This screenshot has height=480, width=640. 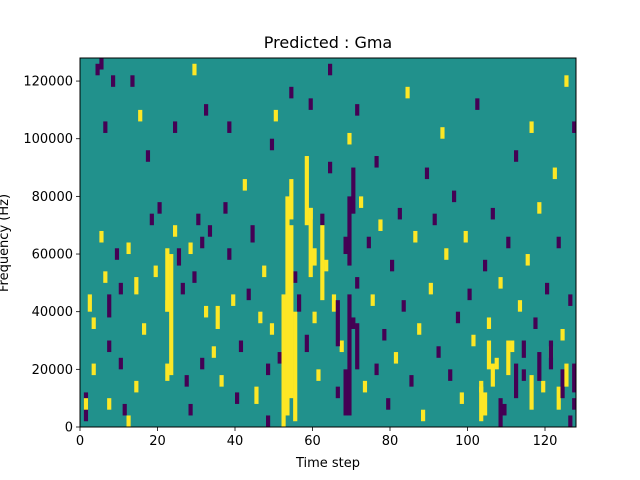 I want to click on x-axis-ticks: 0 20 40 60 80 100 120, so click(x=317, y=438).